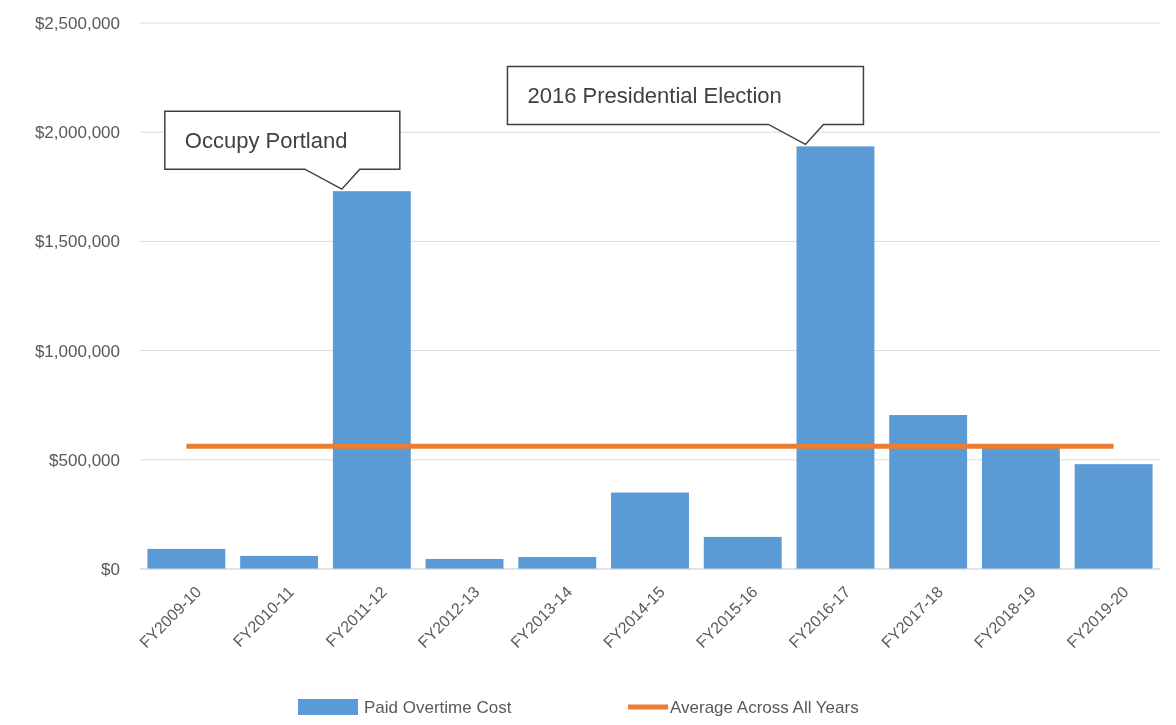  What do you see at coordinates (77, 23) in the screenshot?
I see `y-tick-label: $2,500,000` at bounding box center [77, 23].